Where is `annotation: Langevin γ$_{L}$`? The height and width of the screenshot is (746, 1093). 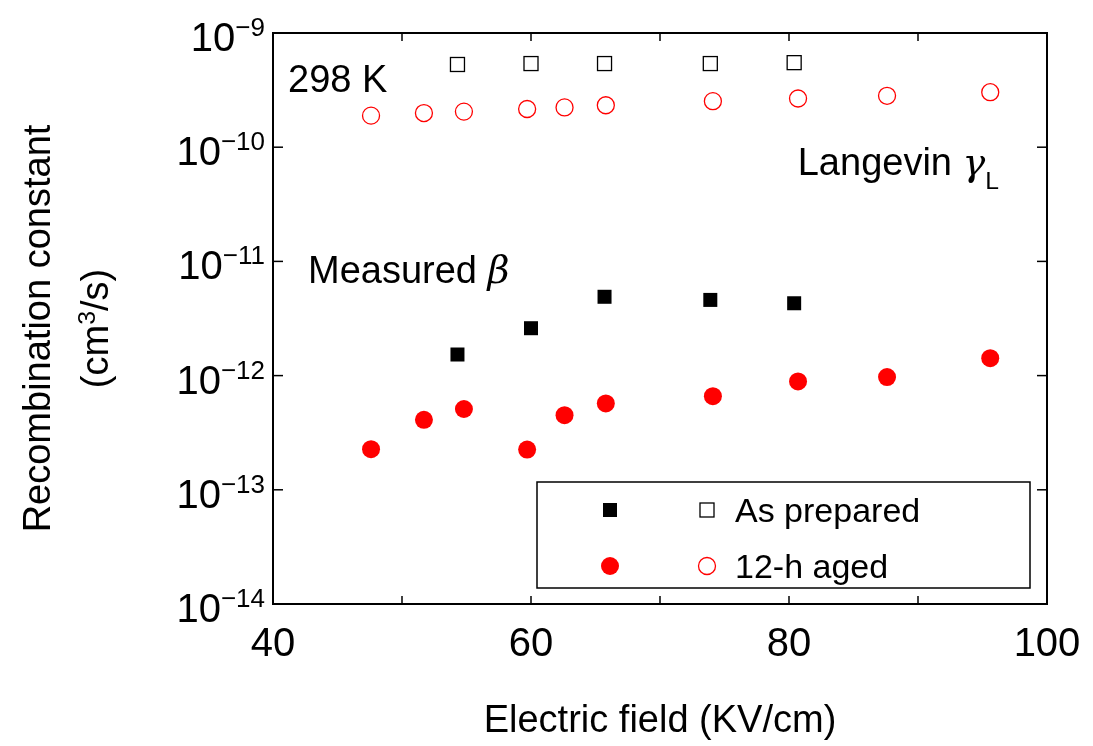
annotation: Langevin γ$_{L}$ is located at coordinates (898, 167).